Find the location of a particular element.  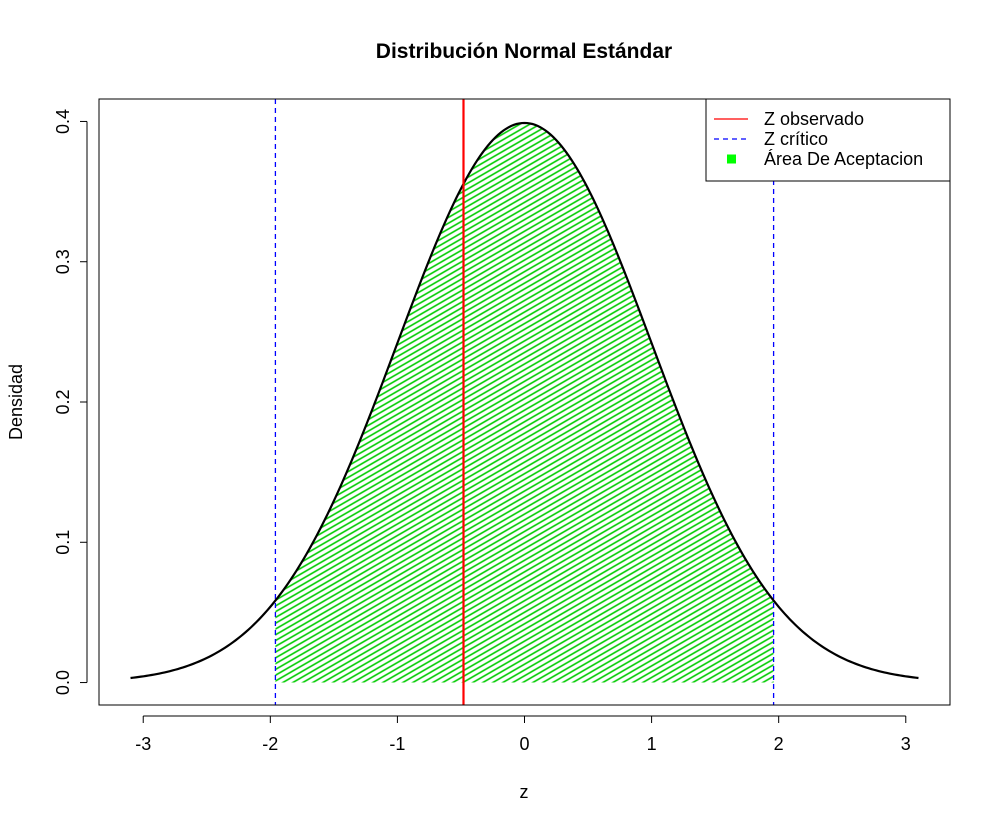

x-tick-label: 2 is located at coordinates (779, 744).